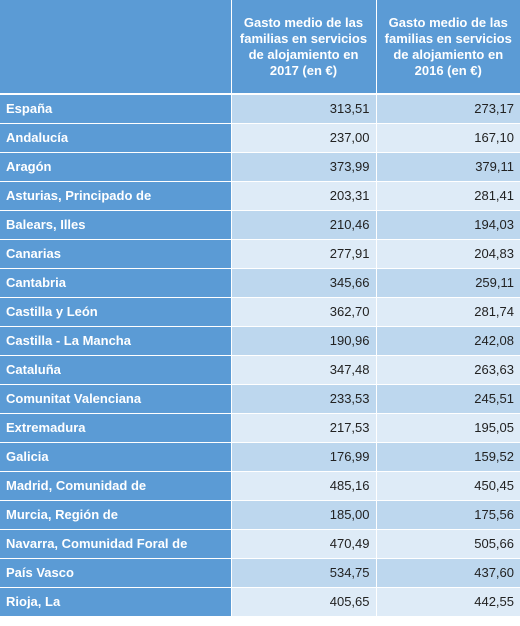  I want to click on region-cell: Murcia, Región de, so click(115, 514).